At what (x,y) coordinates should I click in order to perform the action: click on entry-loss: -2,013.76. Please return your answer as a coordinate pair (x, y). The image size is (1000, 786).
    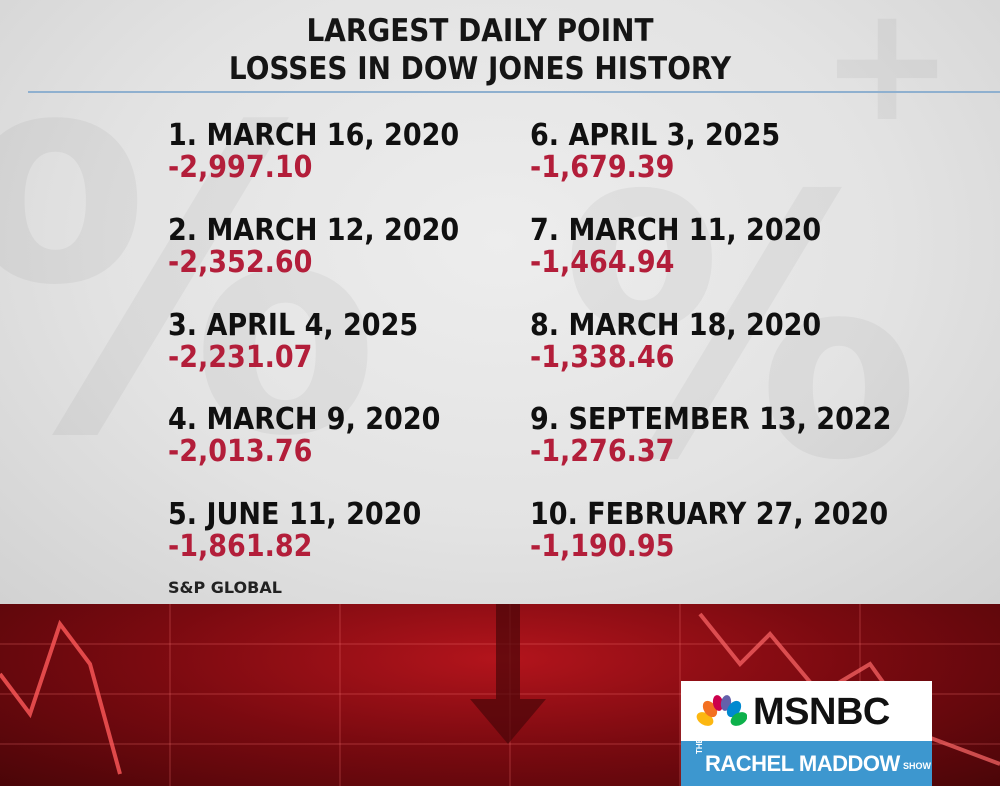
    Looking at the image, I should click on (240, 451).